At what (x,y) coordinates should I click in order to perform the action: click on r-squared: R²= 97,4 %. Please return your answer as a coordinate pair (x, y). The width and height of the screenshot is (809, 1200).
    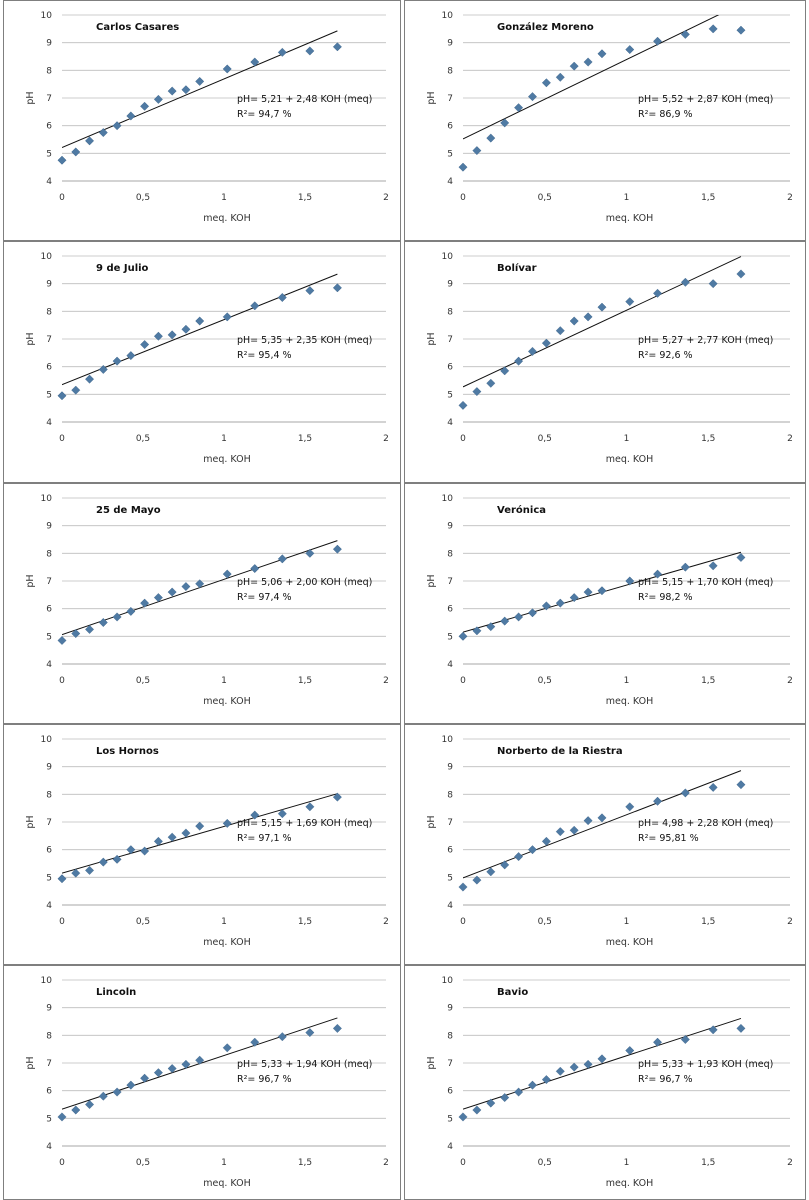
    Looking at the image, I should click on (264, 597).